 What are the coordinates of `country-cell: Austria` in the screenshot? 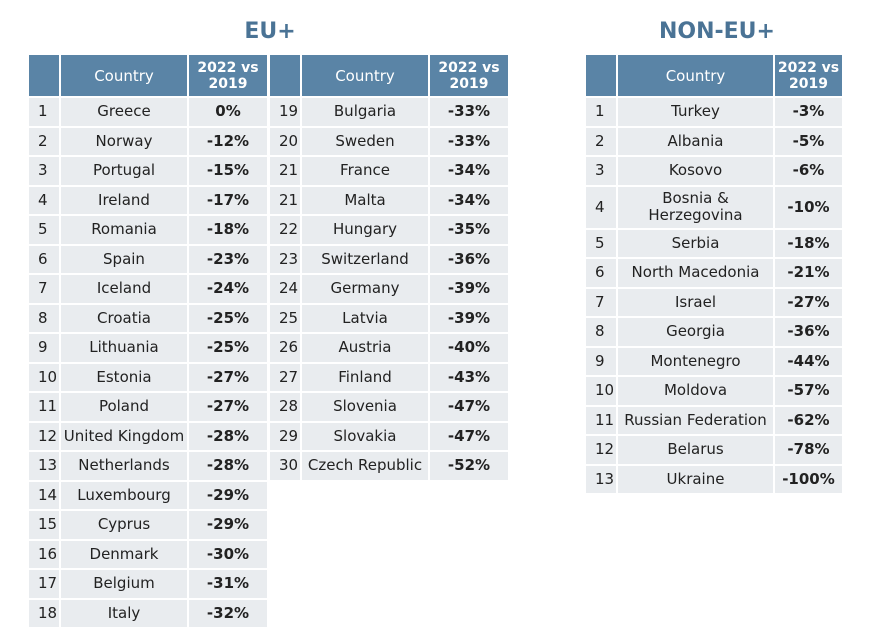 It's located at (365, 348).